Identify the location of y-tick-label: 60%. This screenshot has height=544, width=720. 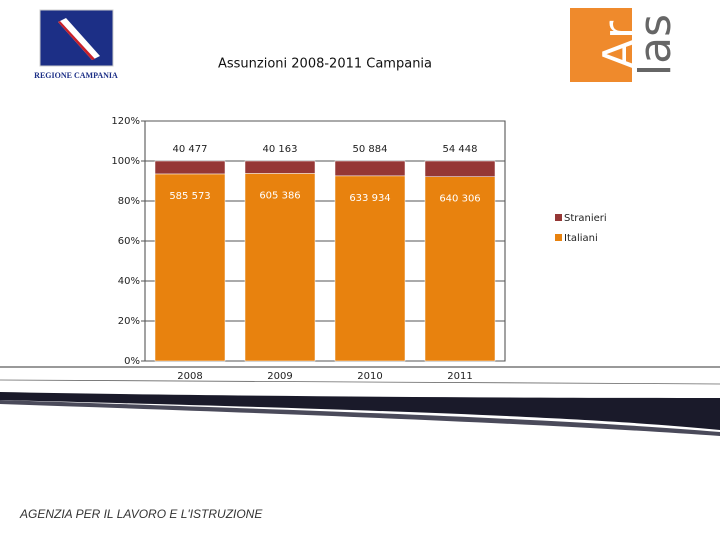
(129, 241).